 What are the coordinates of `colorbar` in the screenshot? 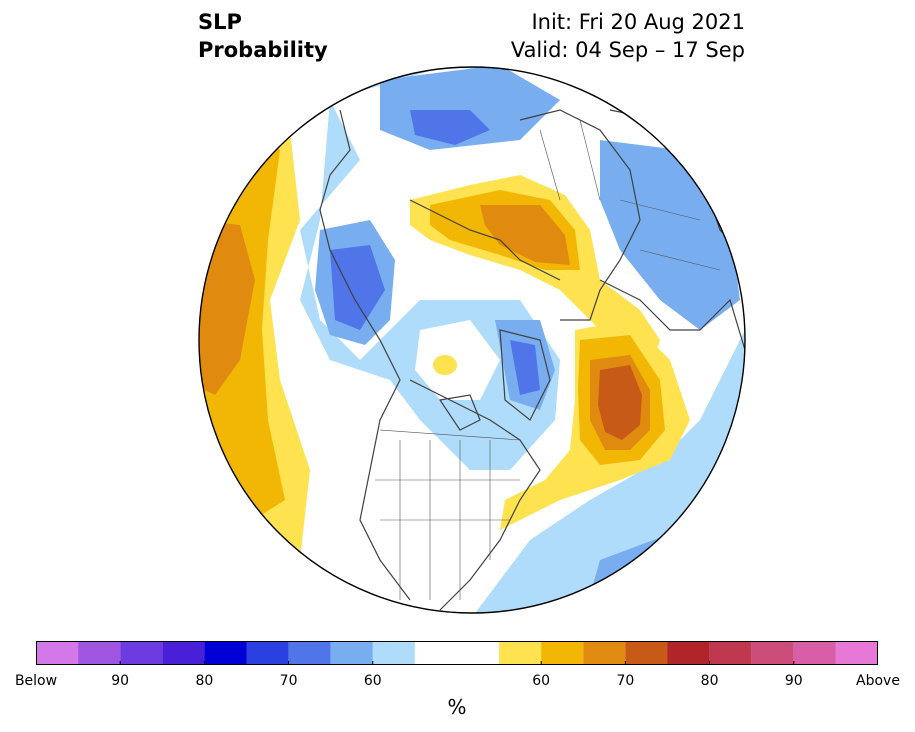 It's located at (457, 653).